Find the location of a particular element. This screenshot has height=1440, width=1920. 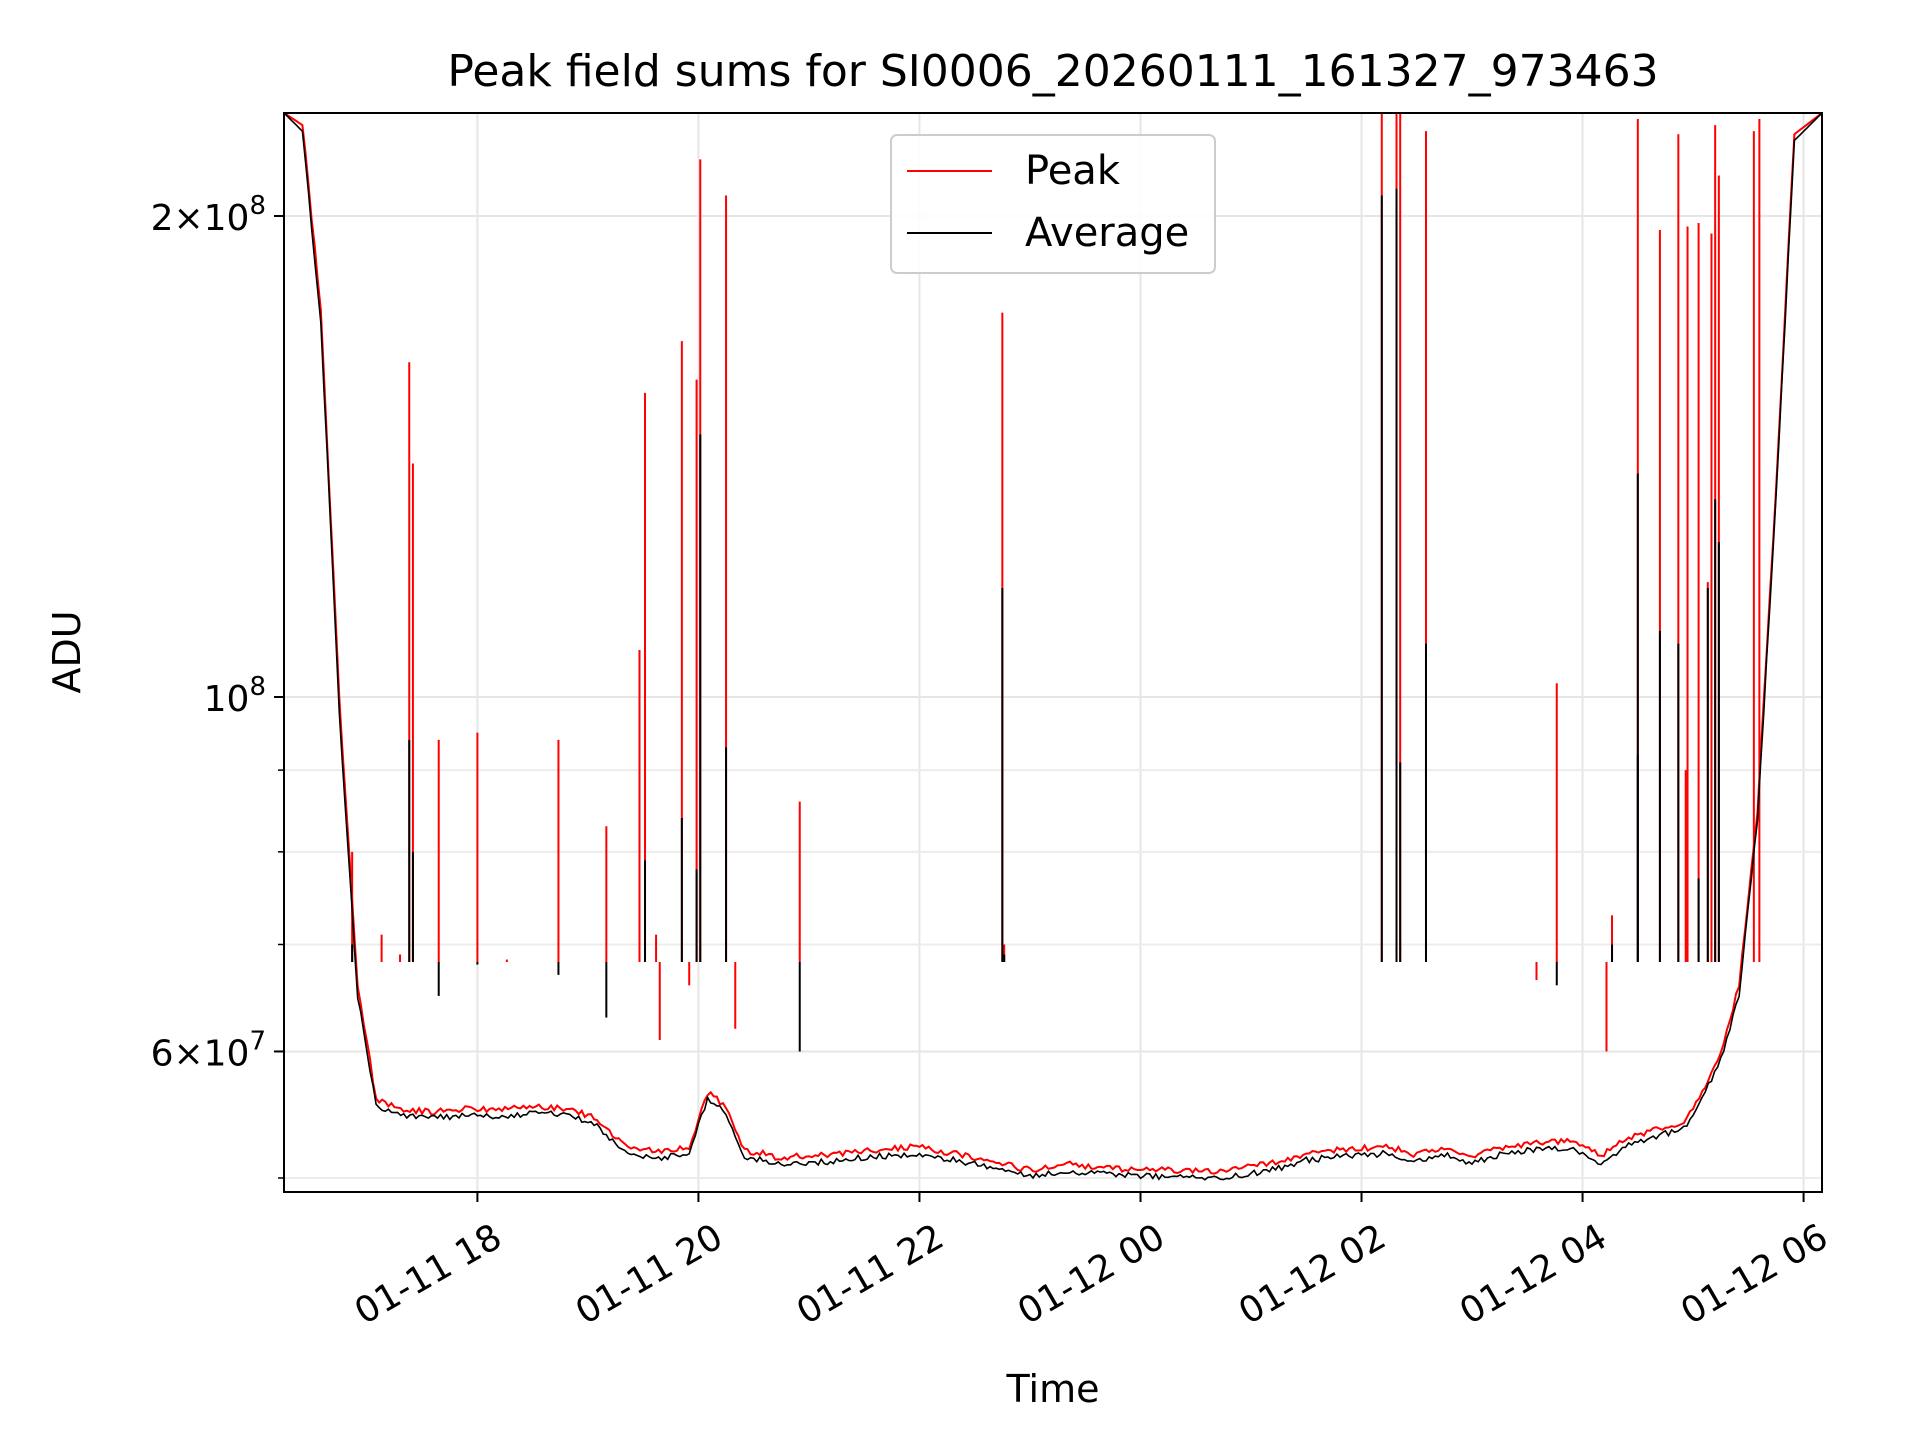

legend-label-peak: Peak is located at coordinates (1073, 171).